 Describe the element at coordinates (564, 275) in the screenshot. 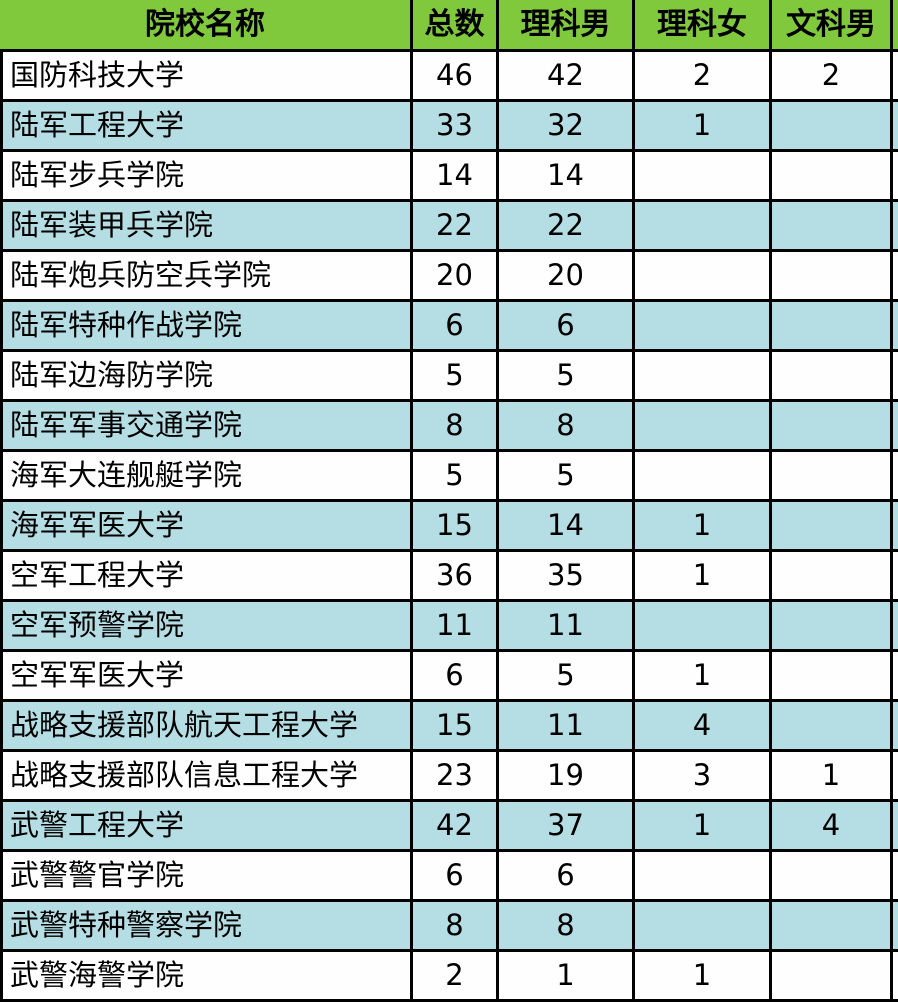

I see `science-male-cell: 20` at that location.